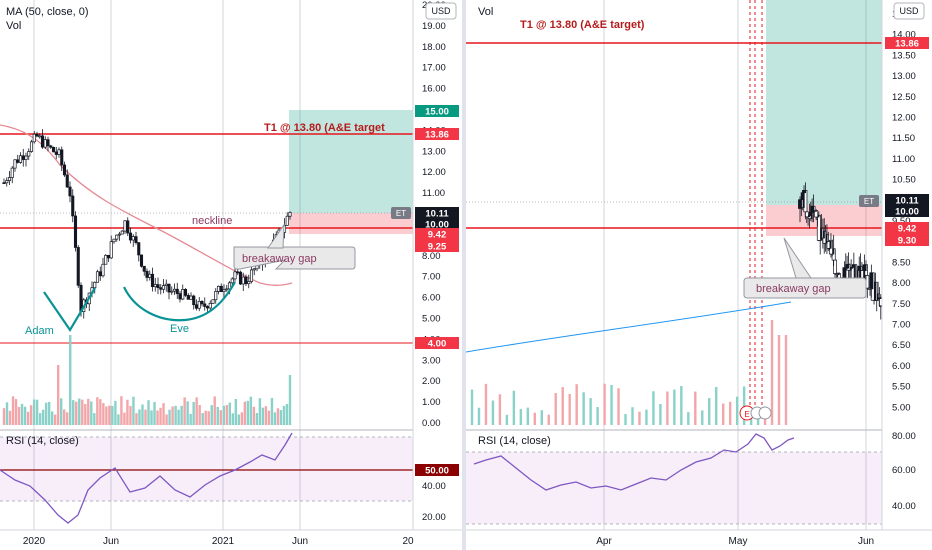 This screenshot has height=550, width=932. What do you see at coordinates (324, 128) in the screenshot?
I see `target-label: T1 @ 13.80 (A&E target` at bounding box center [324, 128].